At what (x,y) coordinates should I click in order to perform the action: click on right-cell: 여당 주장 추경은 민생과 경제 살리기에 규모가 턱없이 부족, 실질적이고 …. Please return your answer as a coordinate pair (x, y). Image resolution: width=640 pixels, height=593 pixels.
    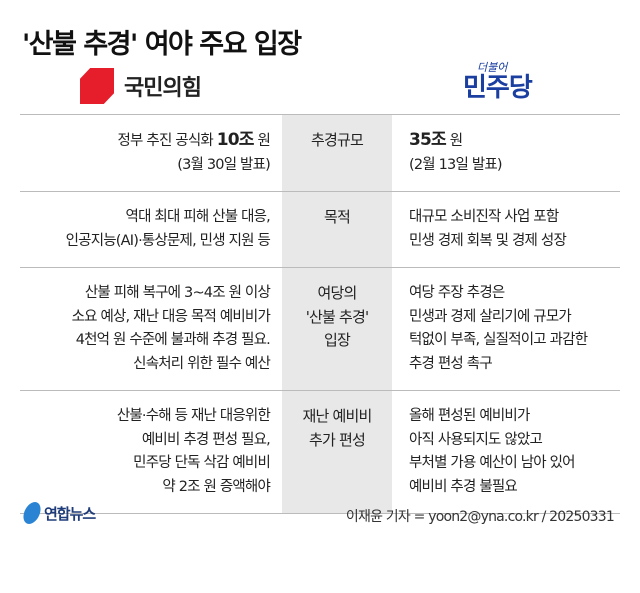
    Looking at the image, I should click on (498, 328).